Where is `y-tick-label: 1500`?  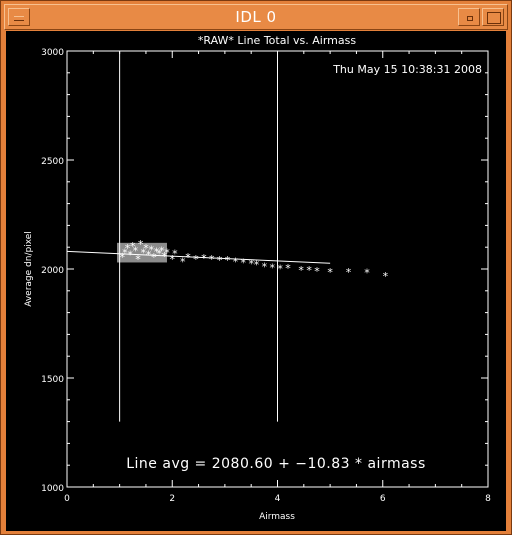 y-tick-label: 1500 is located at coordinates (52, 380).